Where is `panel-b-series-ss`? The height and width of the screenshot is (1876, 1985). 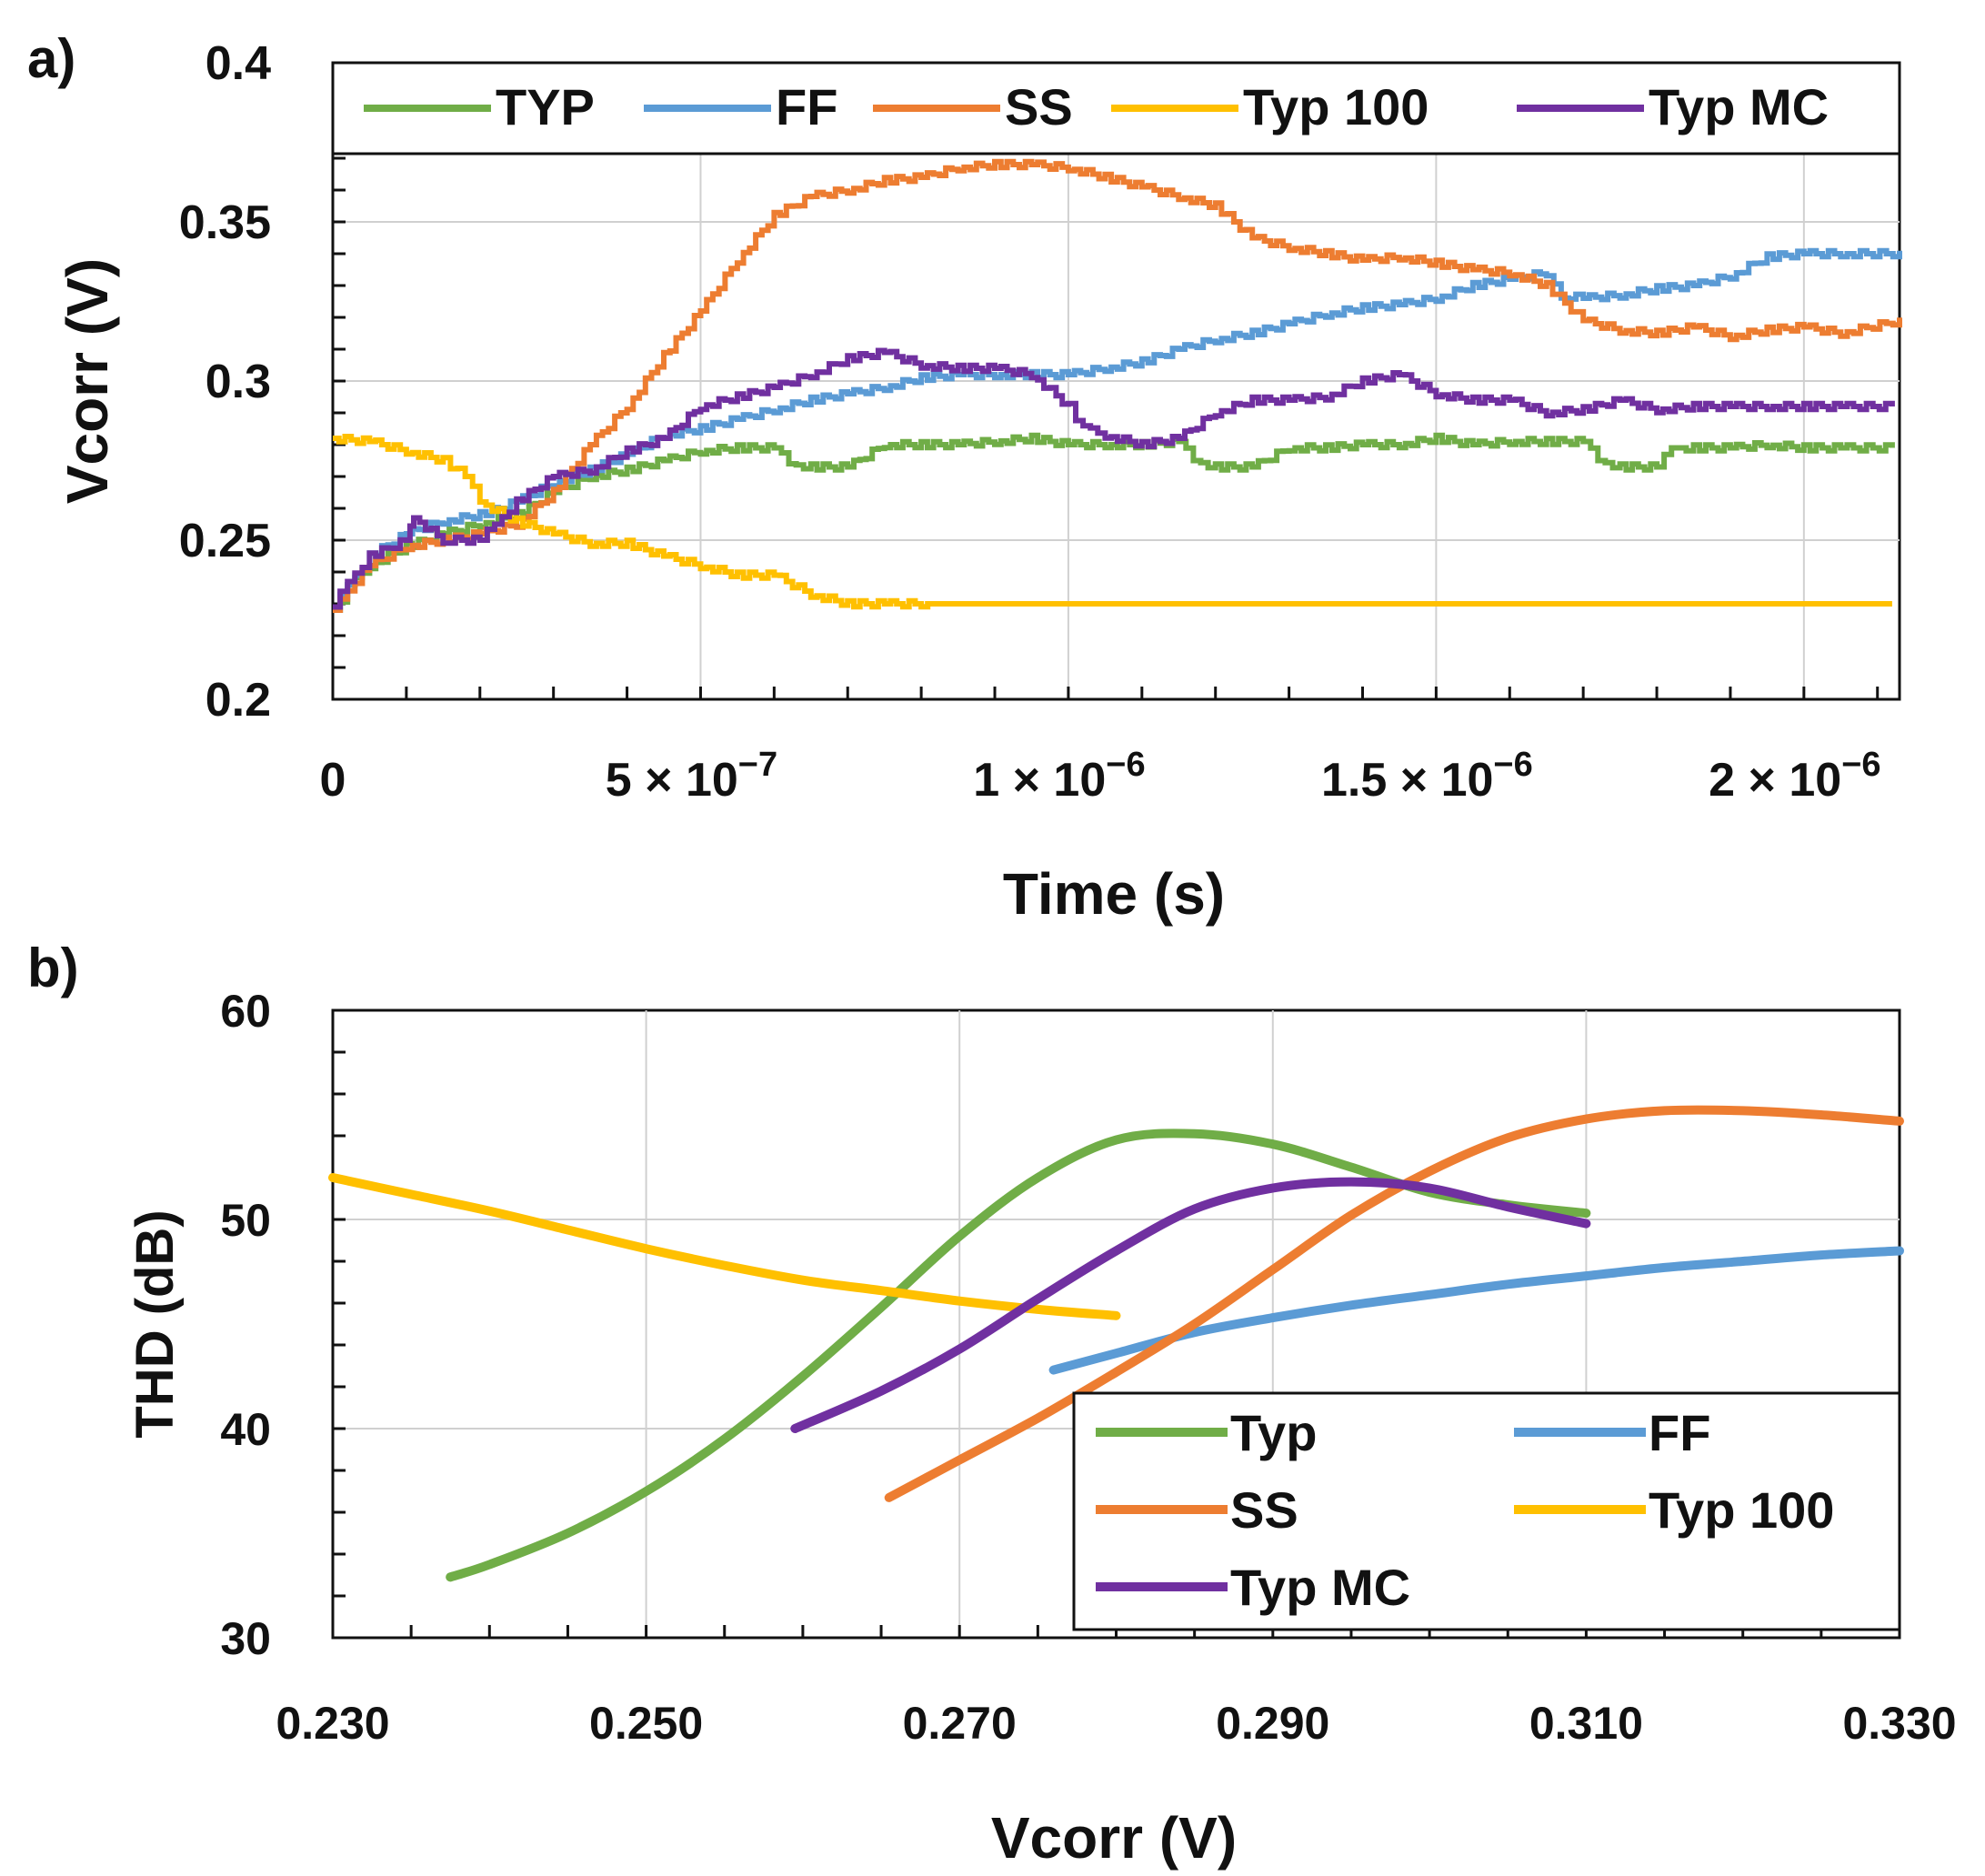
panel-b-series-ss is located at coordinates (1394, 1303).